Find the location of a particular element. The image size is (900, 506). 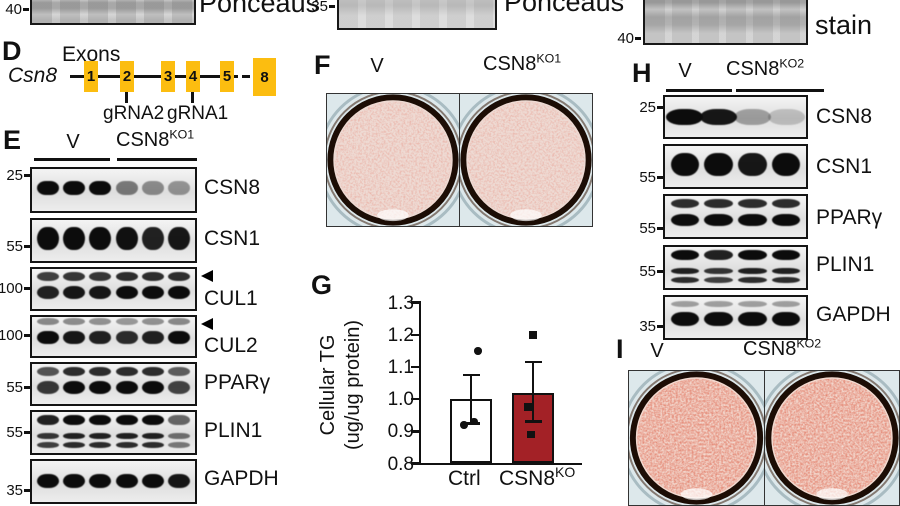

protein-label-csn1: CSN1 is located at coordinates (844, 166).